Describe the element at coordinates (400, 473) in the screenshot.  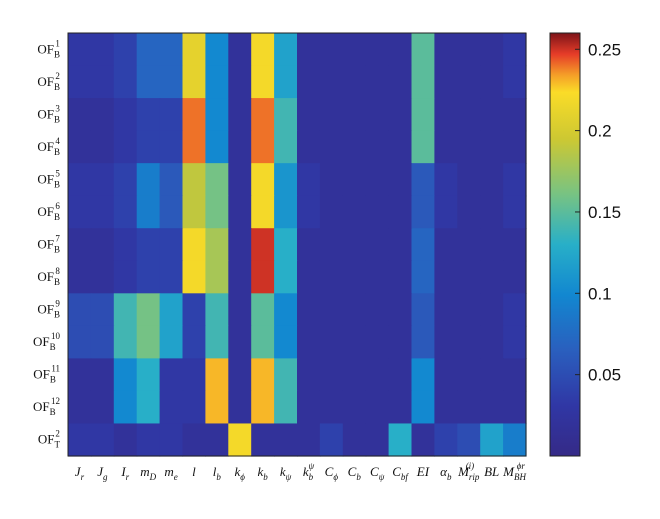
I see `column-label: Cbf` at that location.